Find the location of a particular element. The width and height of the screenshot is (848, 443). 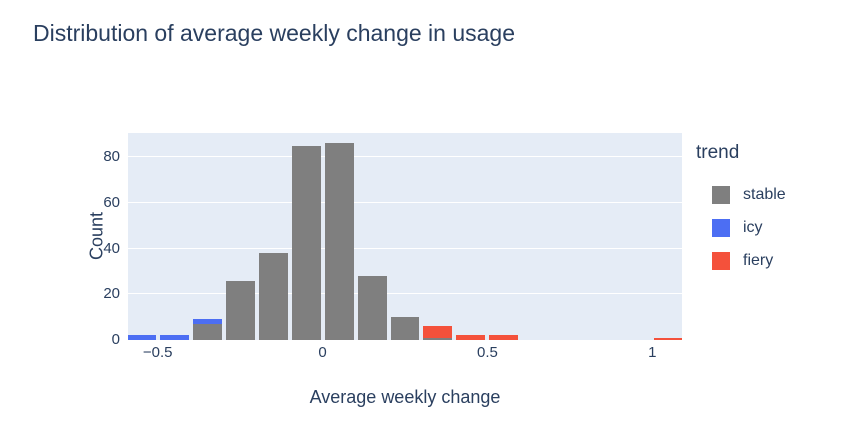

stable-swatch is located at coordinates (721, 194).